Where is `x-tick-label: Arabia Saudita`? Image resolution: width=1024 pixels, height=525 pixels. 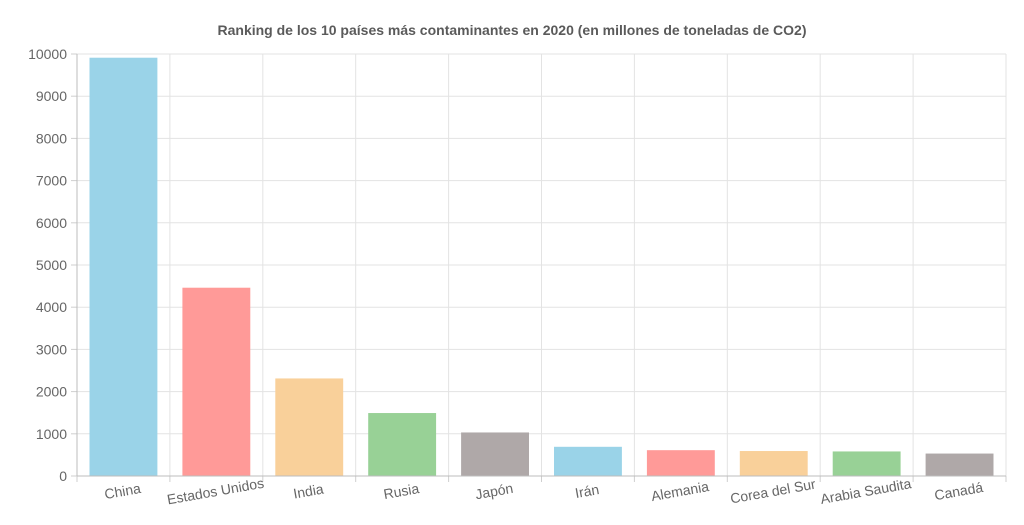
x-tick-label: Arabia Saudita is located at coordinates (865, 491).